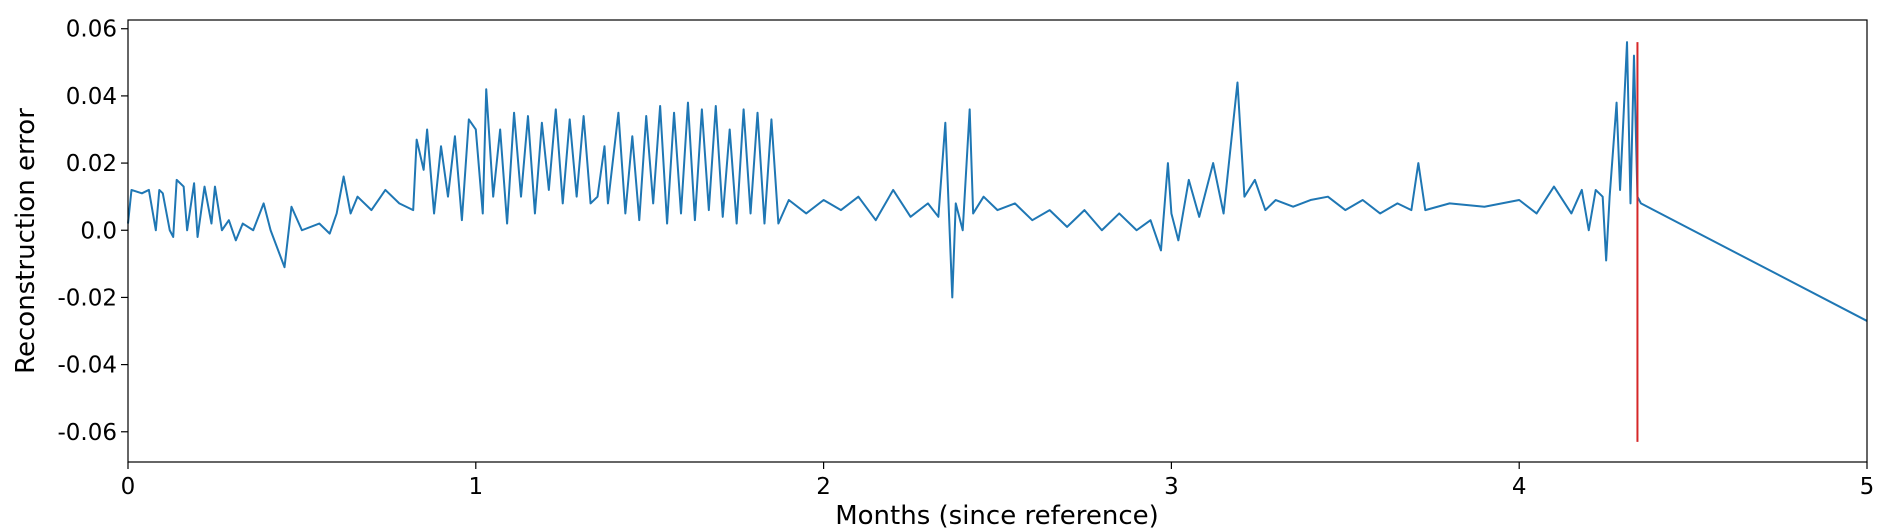 This screenshot has width=1892, height=532. I want to click on x-tick-label: 1, so click(475, 487).